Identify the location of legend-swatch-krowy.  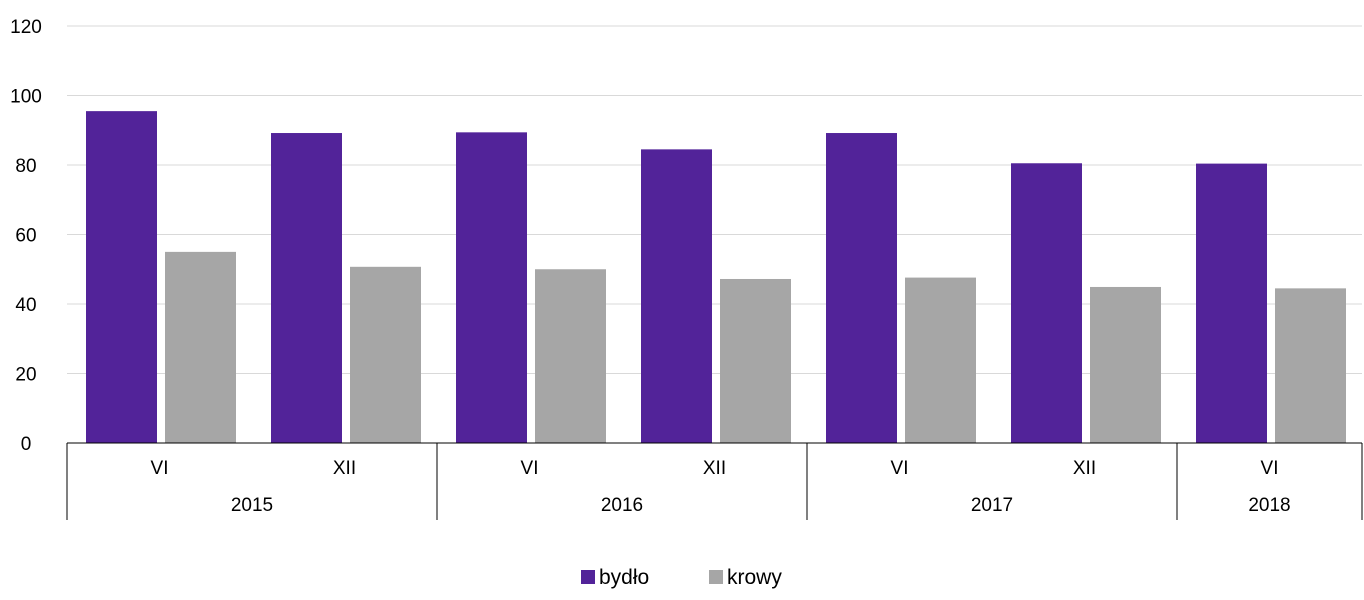
(716, 577).